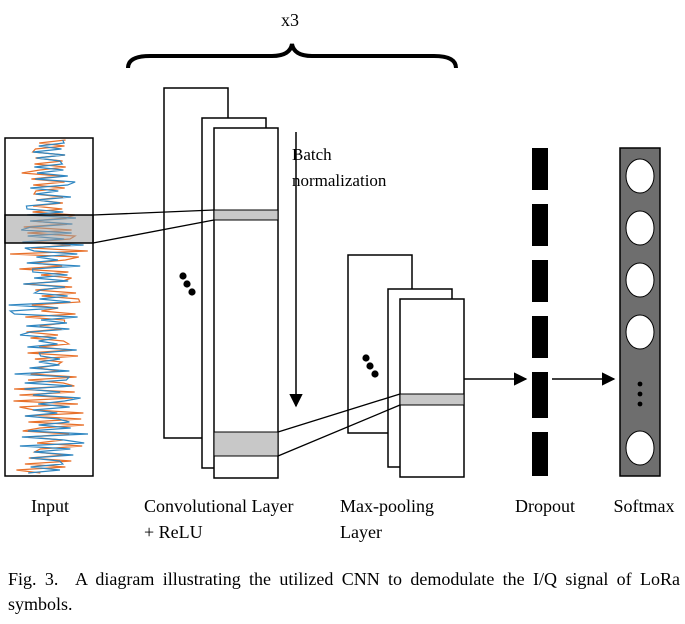 The width and height of the screenshot is (685, 624). I want to click on input-highlight-window, so click(49, 229).